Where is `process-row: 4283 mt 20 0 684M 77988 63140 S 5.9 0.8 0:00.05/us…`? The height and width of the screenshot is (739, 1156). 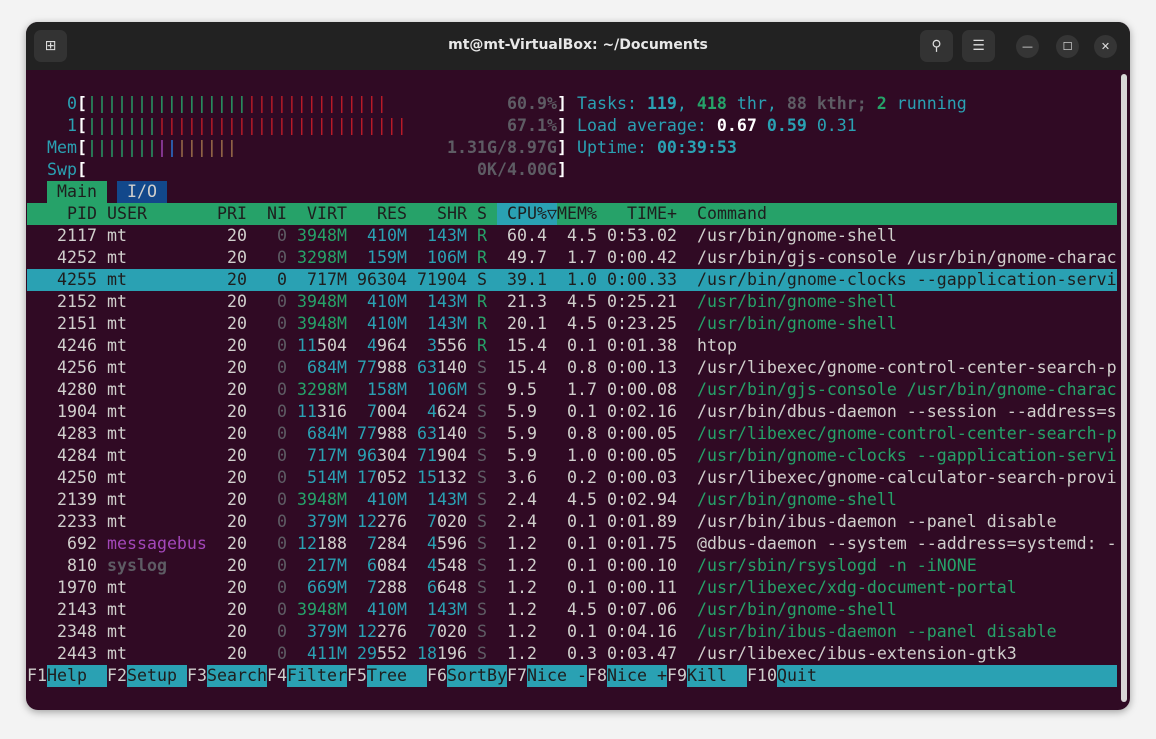
process-row: 4283 mt 20 0 684M 77988 63140 S 5.9 0.8 0:00.05/us… is located at coordinates (572, 434).